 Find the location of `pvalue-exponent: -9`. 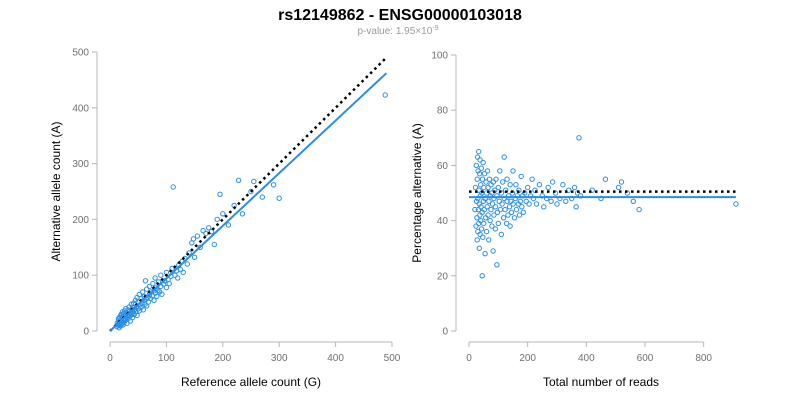

pvalue-exponent: -9 is located at coordinates (435, 28).